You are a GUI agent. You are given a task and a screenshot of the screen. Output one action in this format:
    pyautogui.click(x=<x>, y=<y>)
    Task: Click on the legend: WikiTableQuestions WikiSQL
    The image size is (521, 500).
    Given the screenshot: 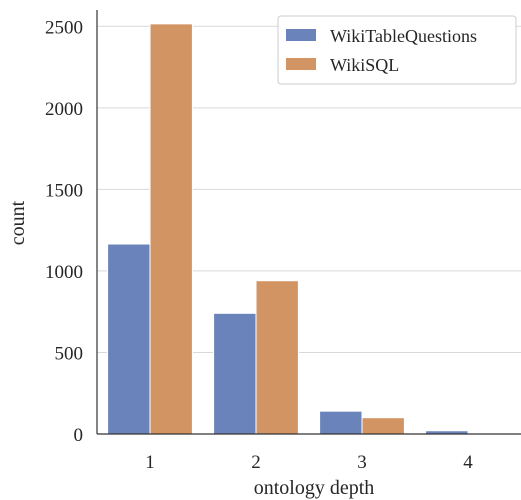 What is the action you would take?
    pyautogui.click(x=397, y=50)
    